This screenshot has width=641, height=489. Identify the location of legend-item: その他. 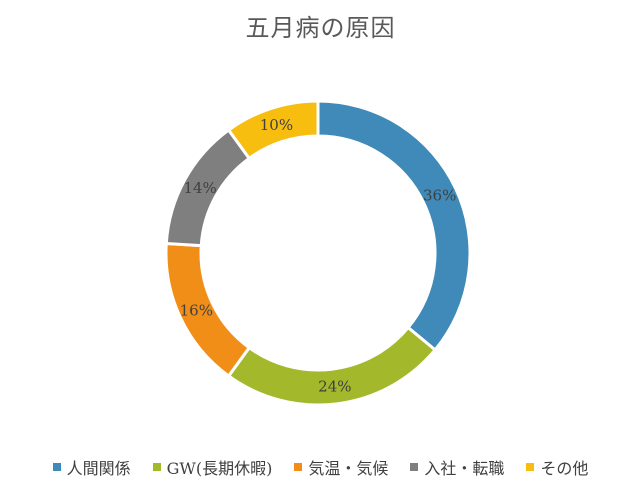
(557, 467).